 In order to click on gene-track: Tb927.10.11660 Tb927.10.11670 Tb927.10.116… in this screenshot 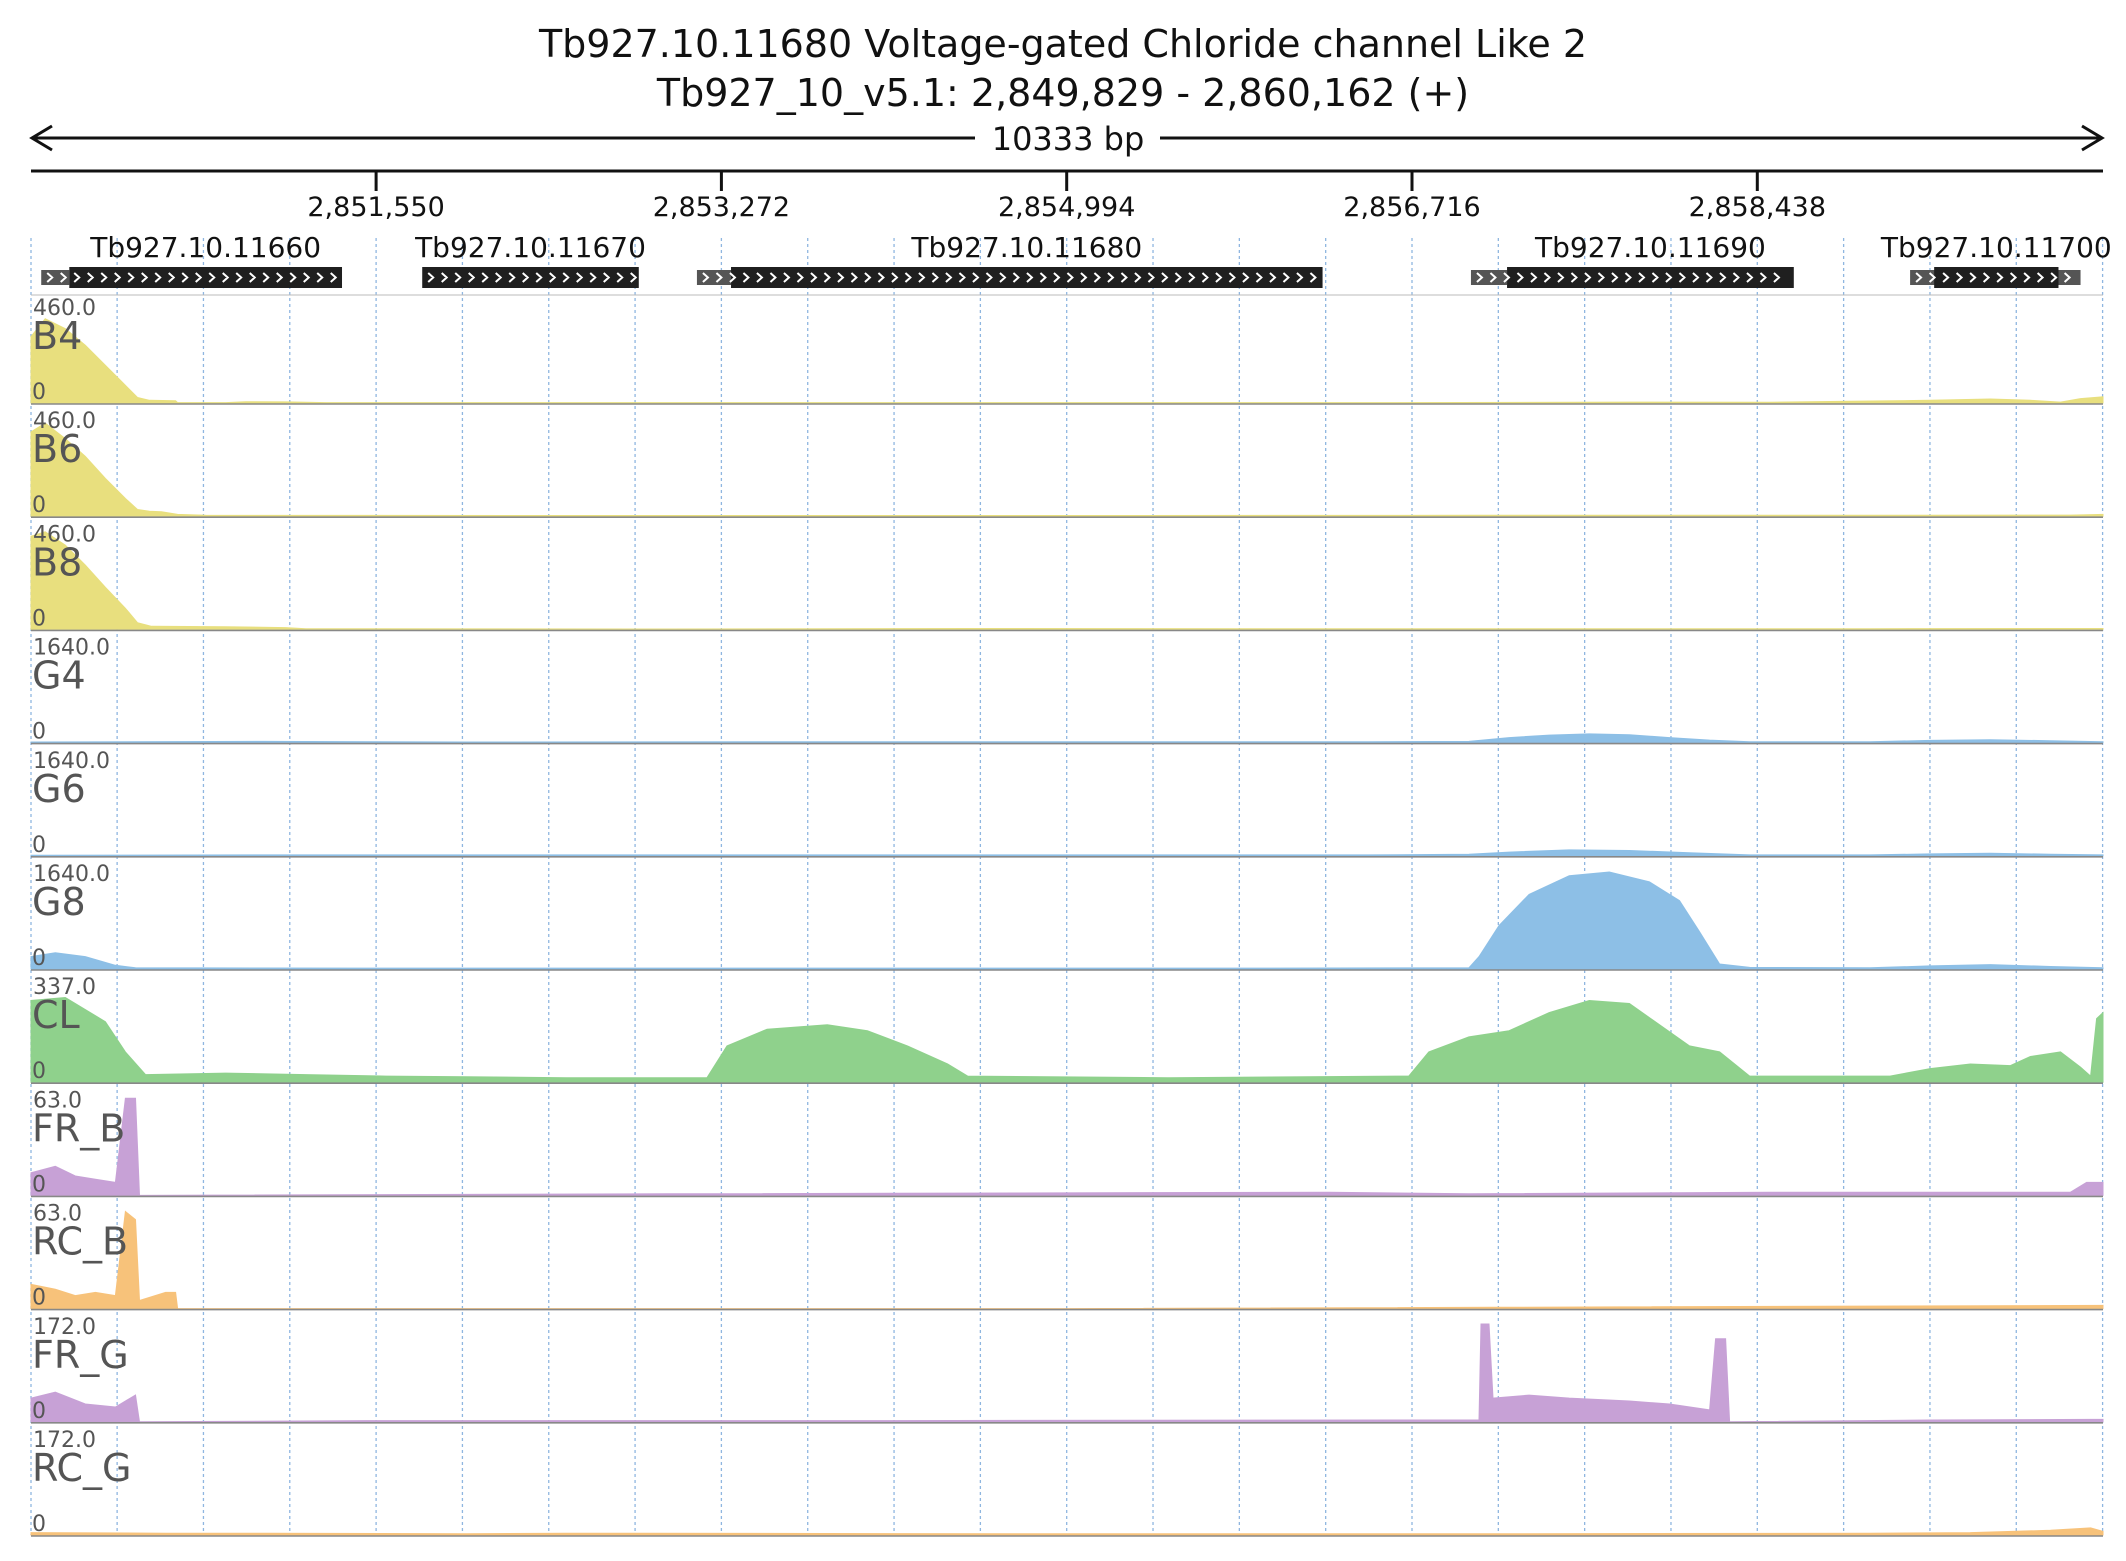, I will do `click(1071, 263)`.